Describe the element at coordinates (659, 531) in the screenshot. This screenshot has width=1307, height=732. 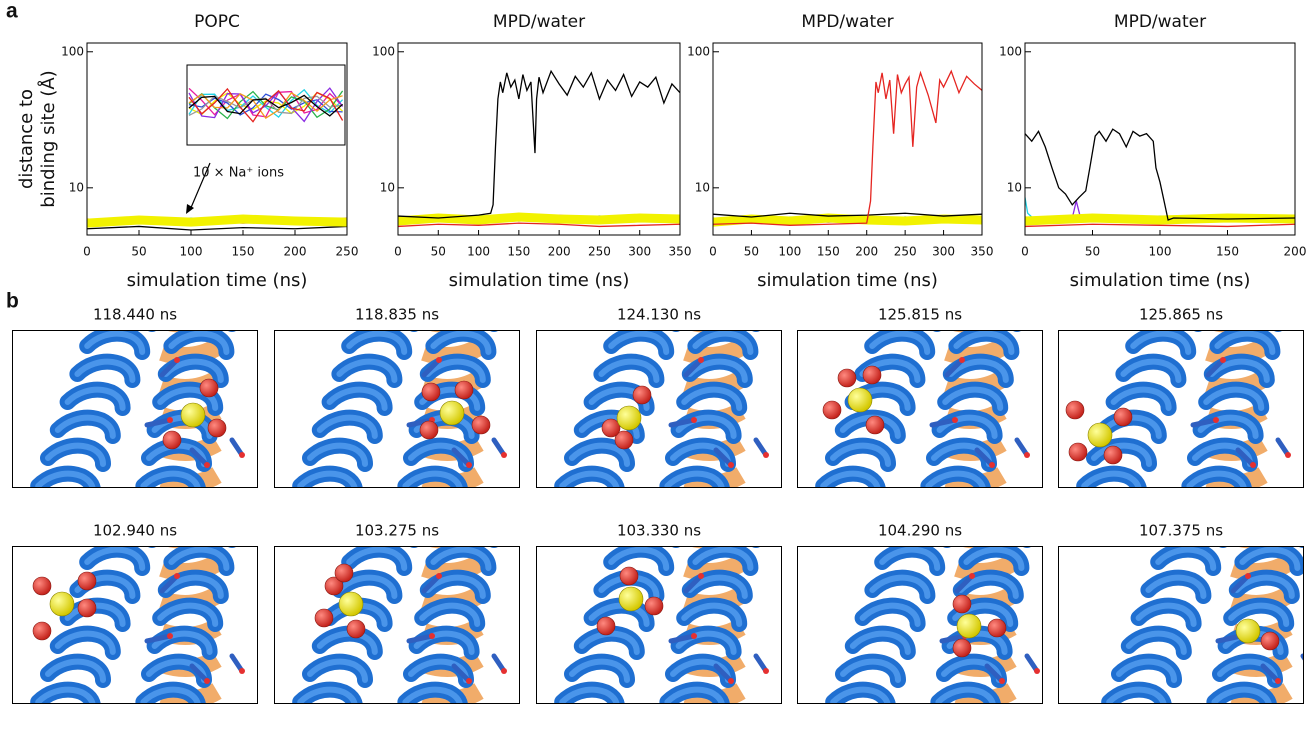
I see `snapshot-time: 103.330 ns` at that location.